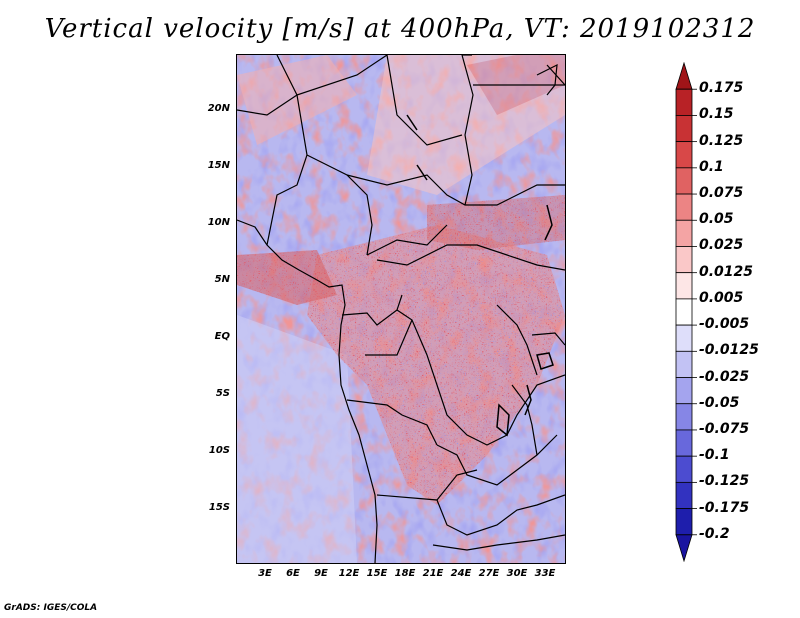 The image size is (800, 618). I want to click on lon-label: 15E, so click(377, 573).